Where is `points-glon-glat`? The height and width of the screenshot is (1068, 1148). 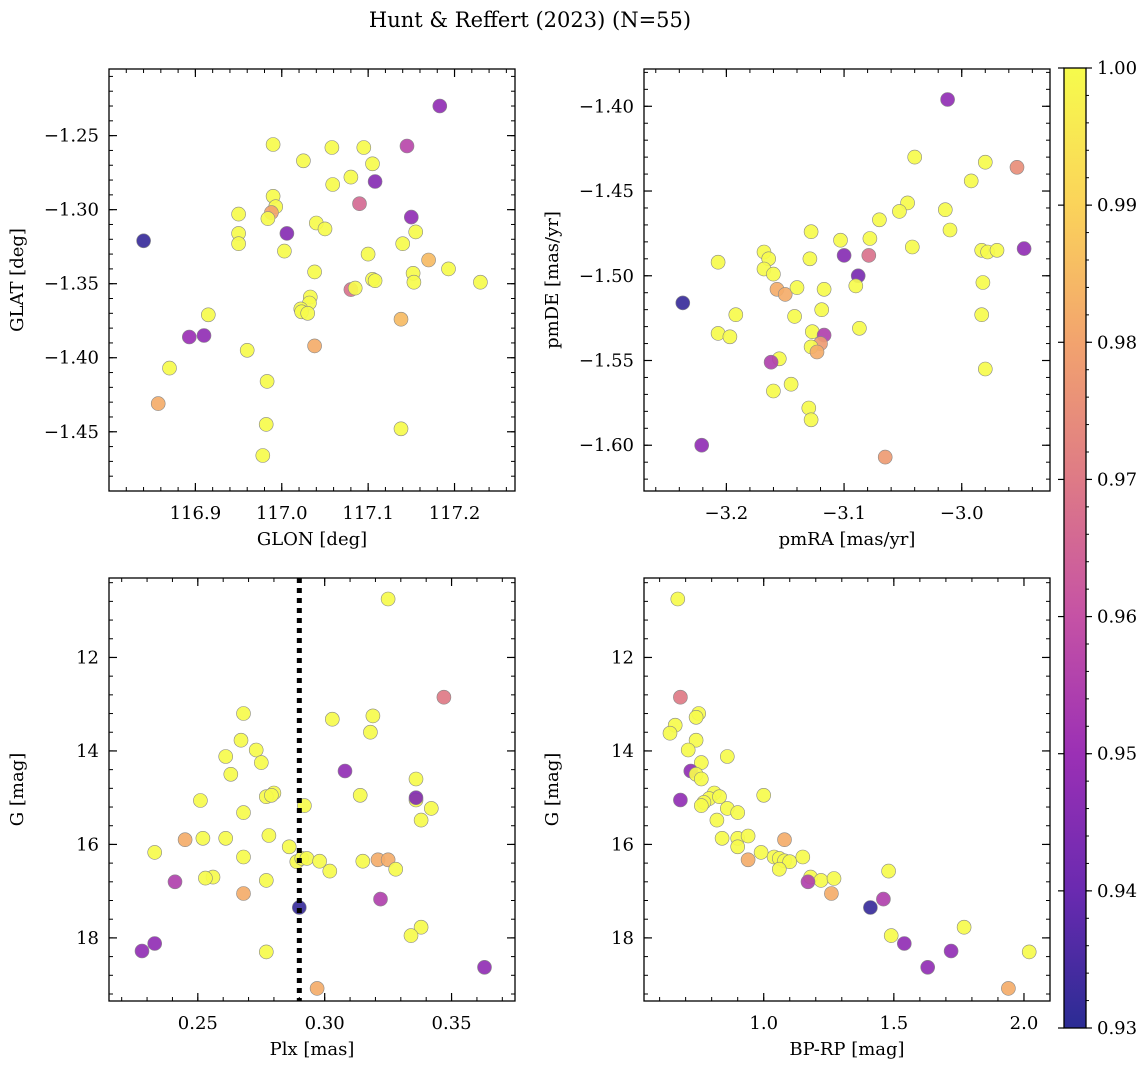
points-glon-glat is located at coordinates (312, 280).